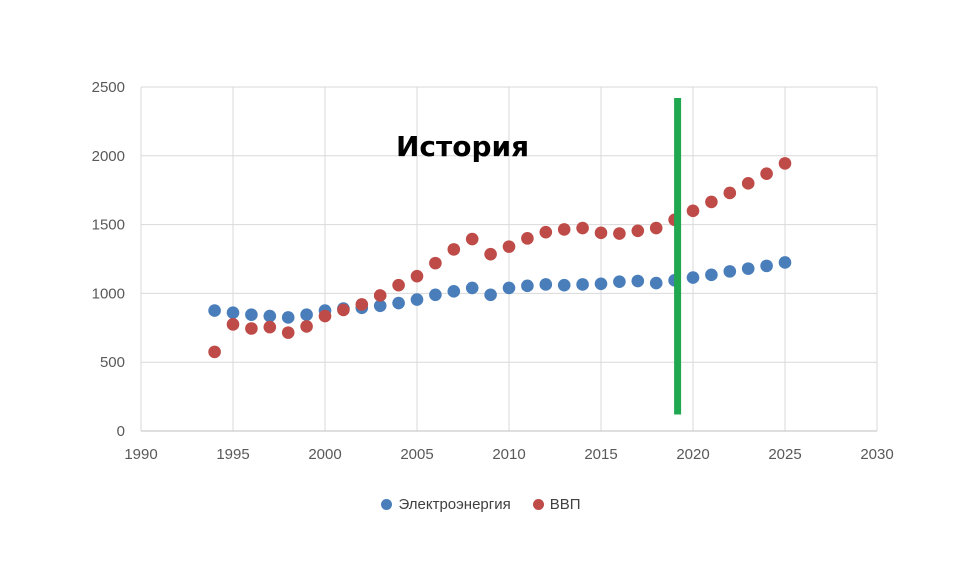 This screenshot has height=574, width=962. What do you see at coordinates (140, 454) in the screenshot?
I see `x-tick-label: 1990` at bounding box center [140, 454].